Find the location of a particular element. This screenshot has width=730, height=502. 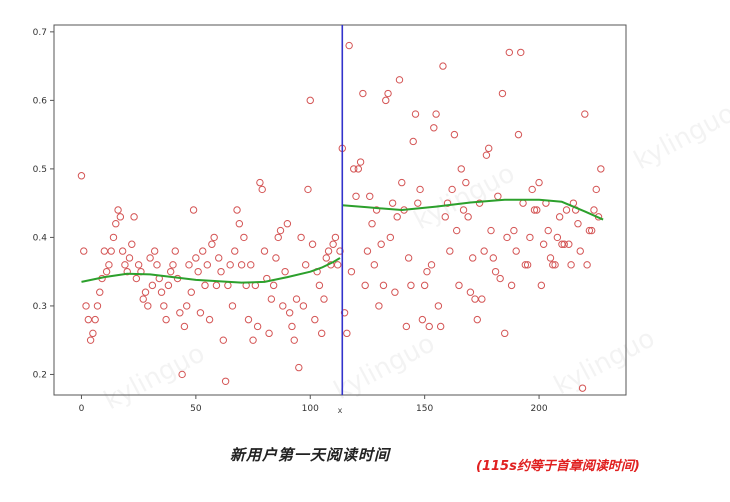

caption: 新用户第一天阅读时间 is located at coordinates (309, 455).